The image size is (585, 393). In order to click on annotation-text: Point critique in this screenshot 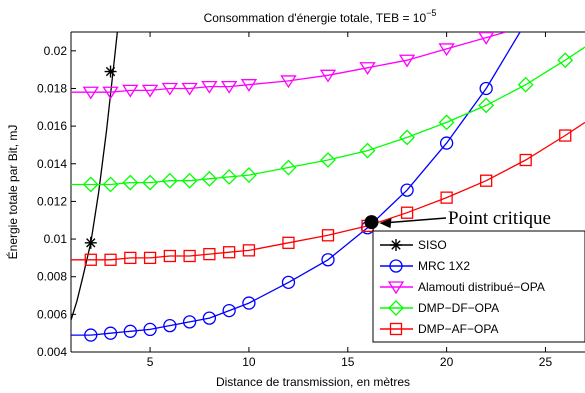, I will do `click(499, 218)`.